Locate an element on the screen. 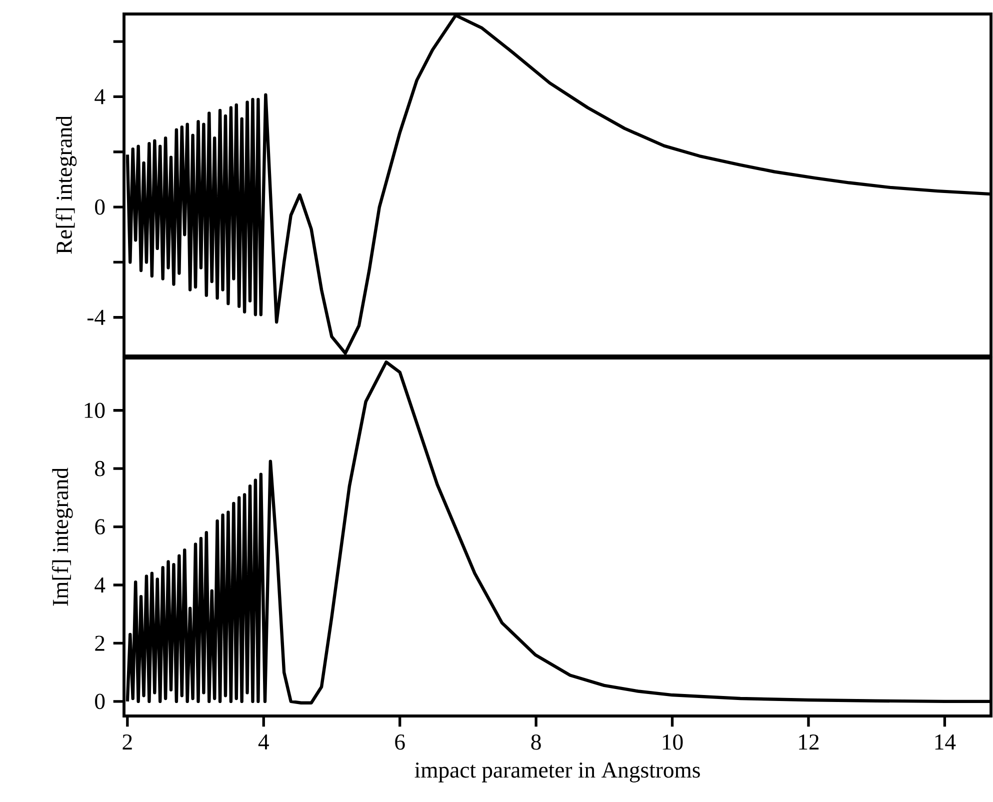 The height and width of the screenshot is (802, 993). y-tick-label: 6 is located at coordinates (100, 526).